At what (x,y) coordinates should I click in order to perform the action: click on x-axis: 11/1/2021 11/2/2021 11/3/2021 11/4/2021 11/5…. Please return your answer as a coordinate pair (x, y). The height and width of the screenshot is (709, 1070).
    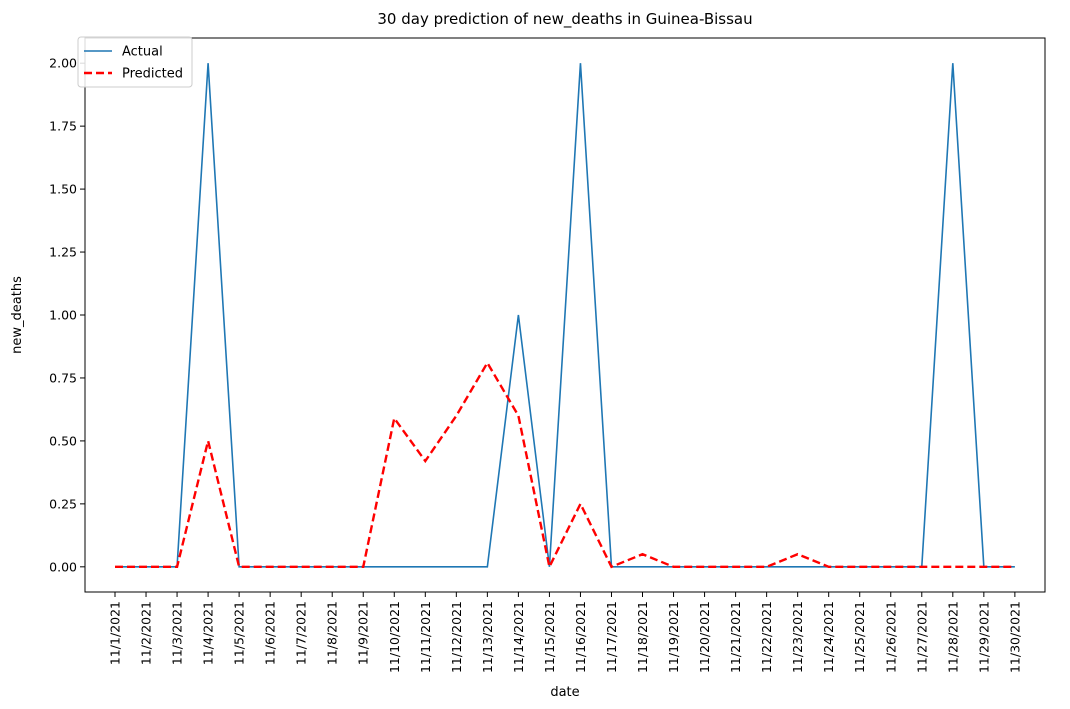
    Looking at the image, I should click on (565, 632).